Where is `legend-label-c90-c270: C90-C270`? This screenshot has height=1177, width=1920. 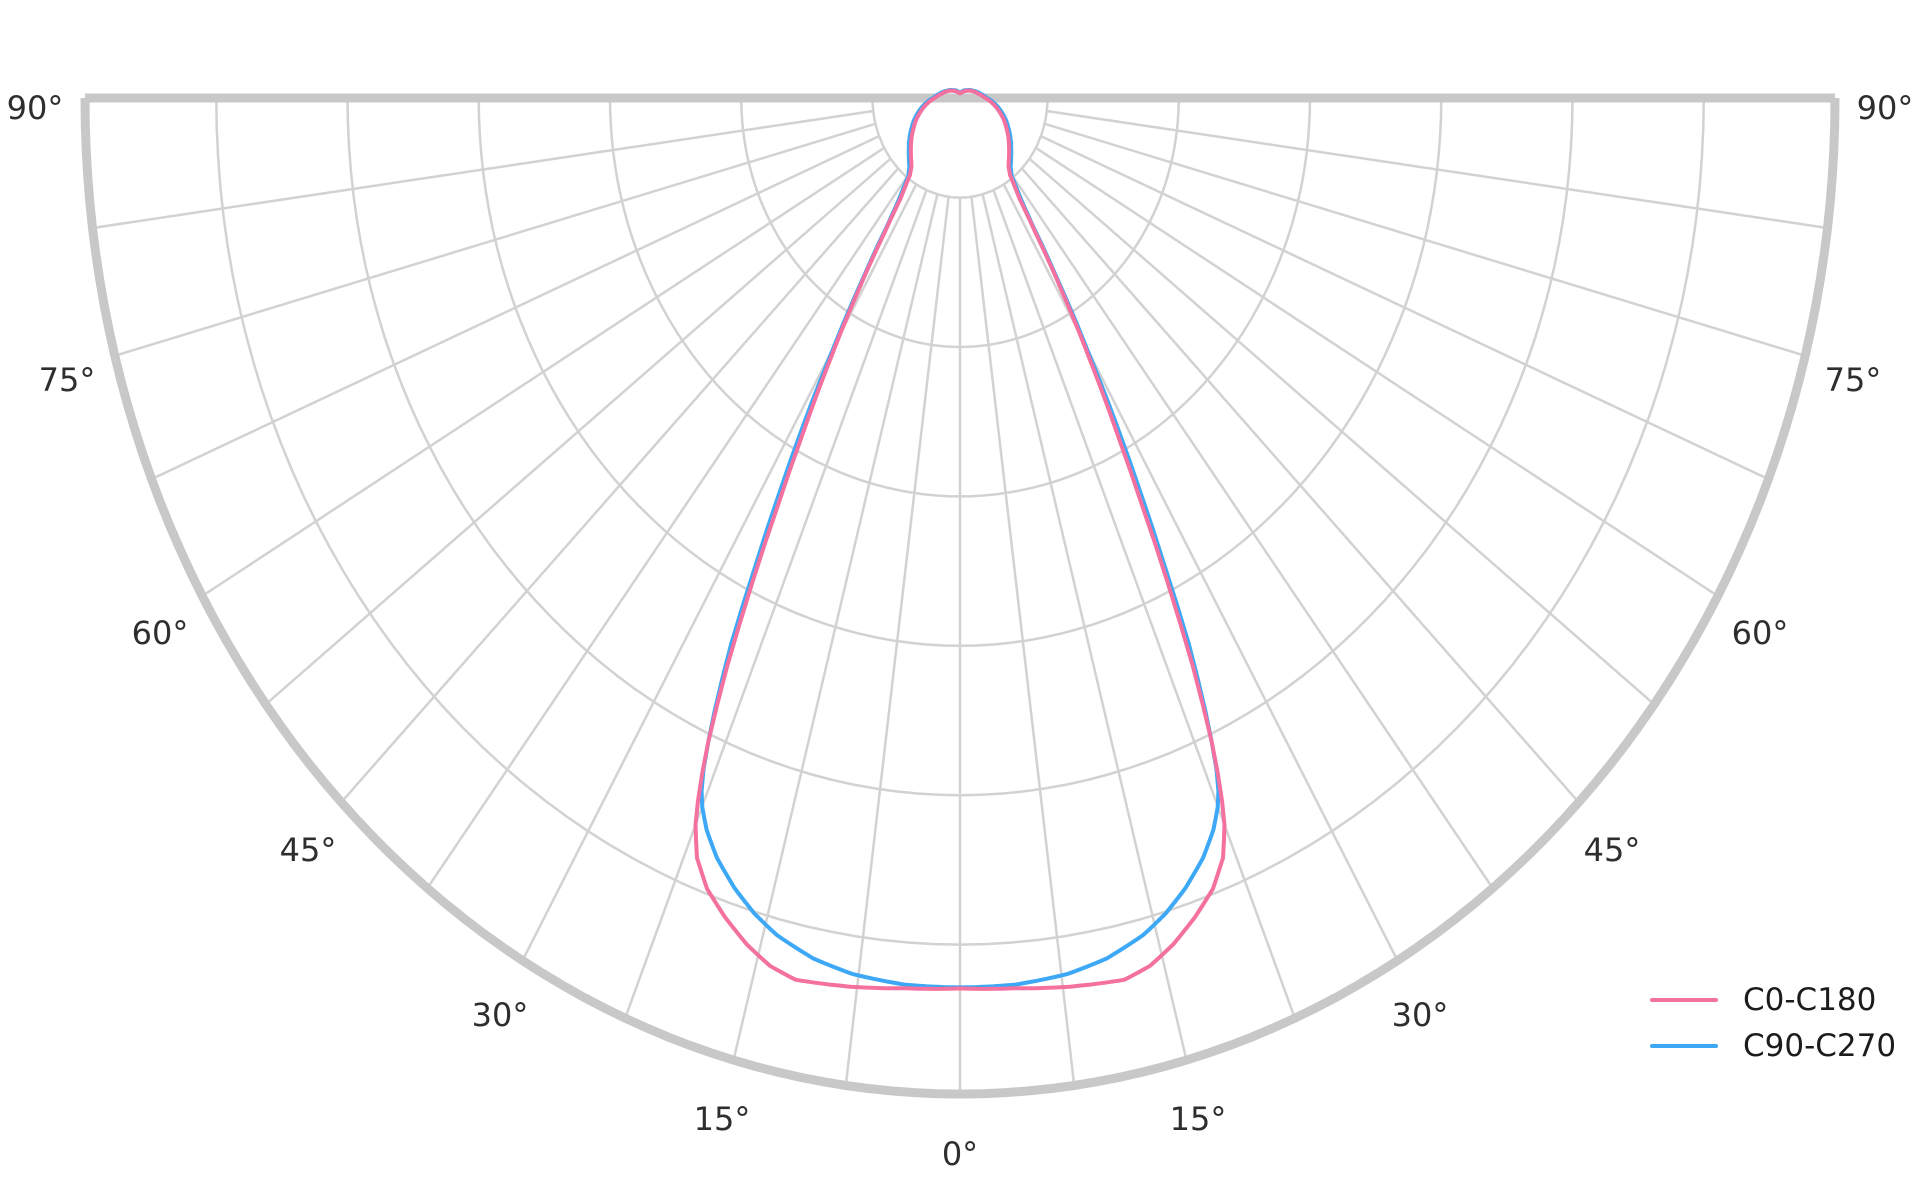 legend-label-c90-c270: C90-C270 is located at coordinates (1820, 1046).